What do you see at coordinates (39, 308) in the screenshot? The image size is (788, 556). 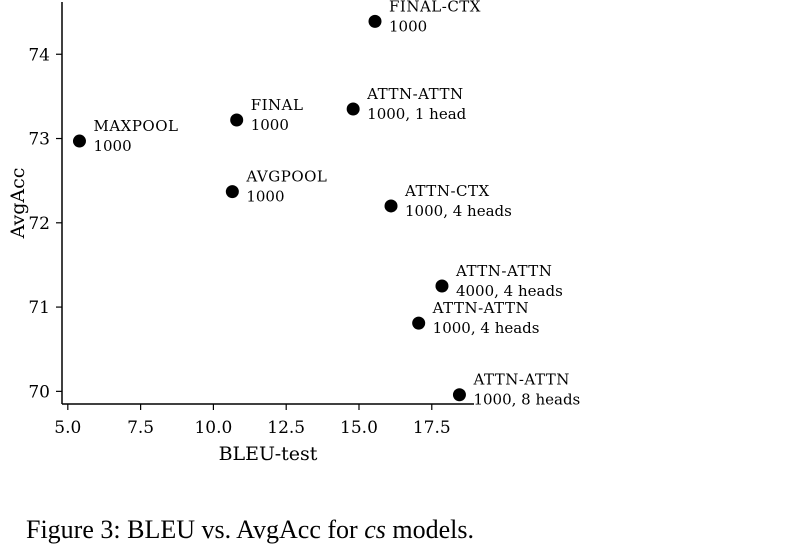 I see `y-tick-label: 71` at bounding box center [39, 308].